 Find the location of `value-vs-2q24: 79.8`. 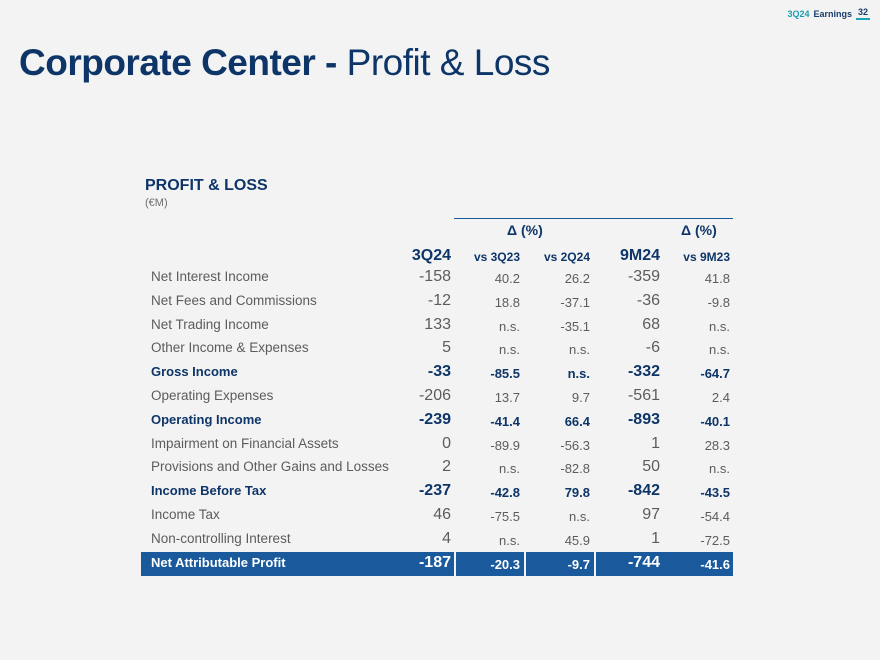

value-vs-2q24: 79.8 is located at coordinates (577, 493).